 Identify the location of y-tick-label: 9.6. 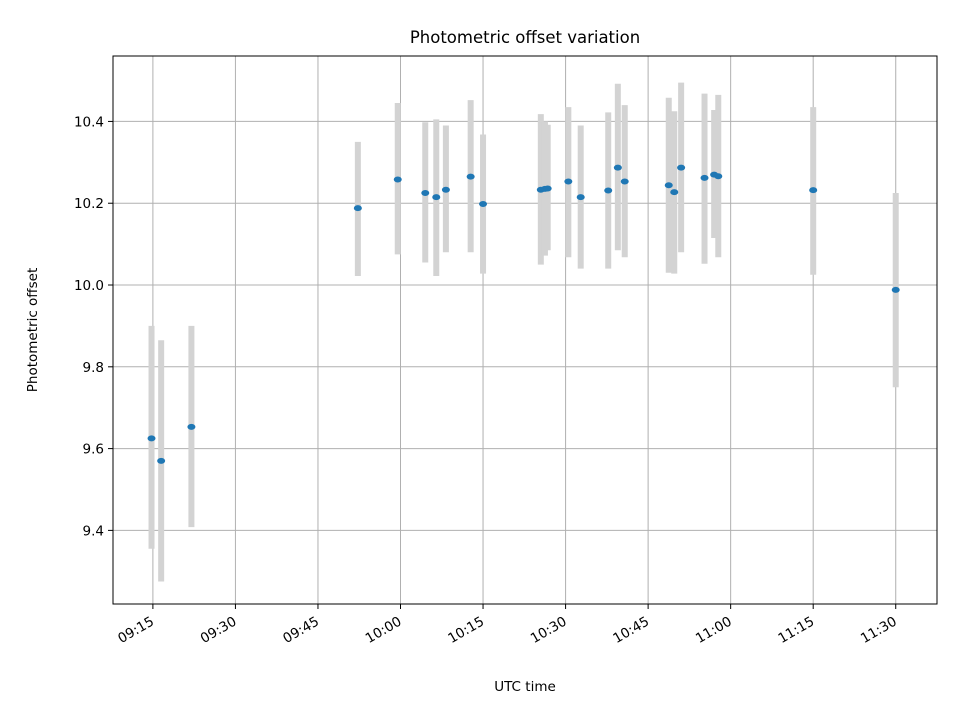
(93, 450).